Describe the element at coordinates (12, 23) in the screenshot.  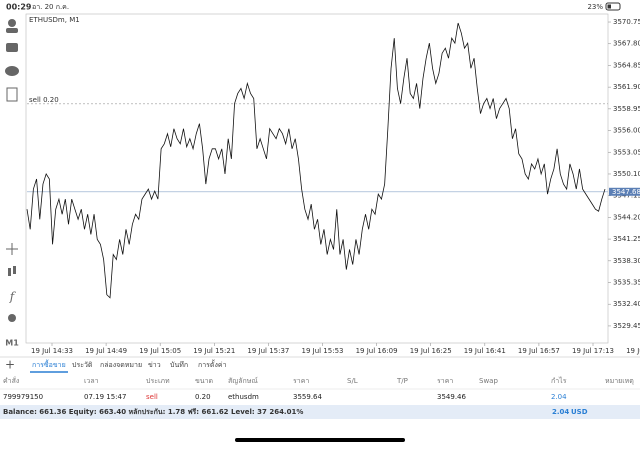
I see `icon-account` at that location.